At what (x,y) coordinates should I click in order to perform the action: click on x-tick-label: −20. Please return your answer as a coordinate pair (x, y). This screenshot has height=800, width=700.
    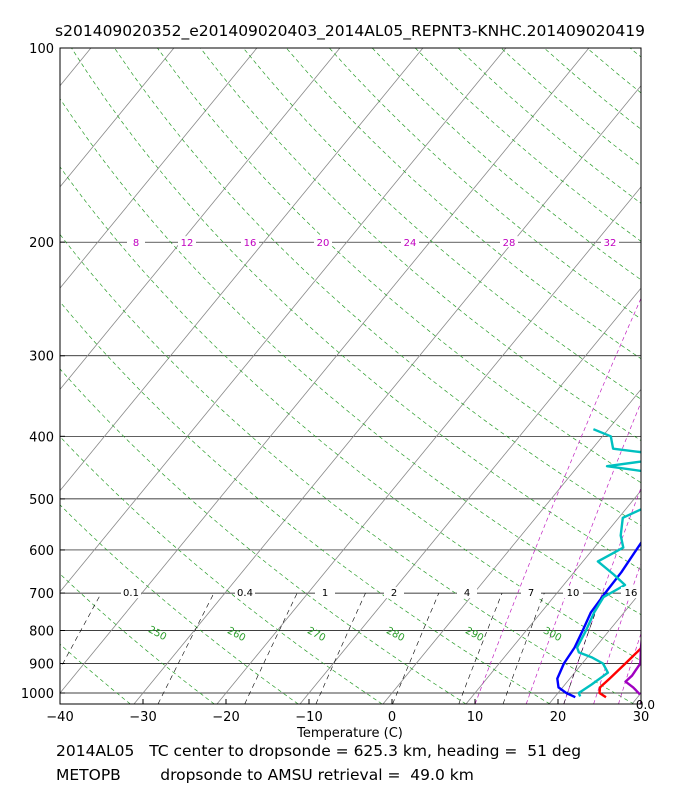
    Looking at the image, I should click on (225, 717).